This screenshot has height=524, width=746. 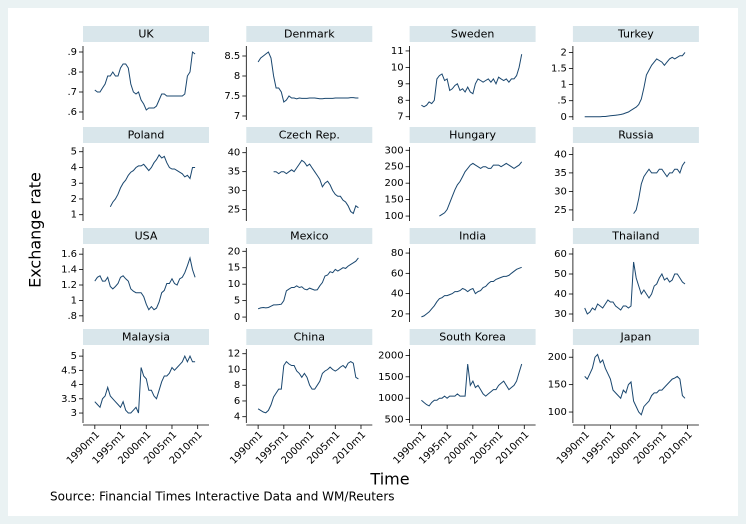 I want to click on panel-title: Hungary, so click(x=472, y=135).